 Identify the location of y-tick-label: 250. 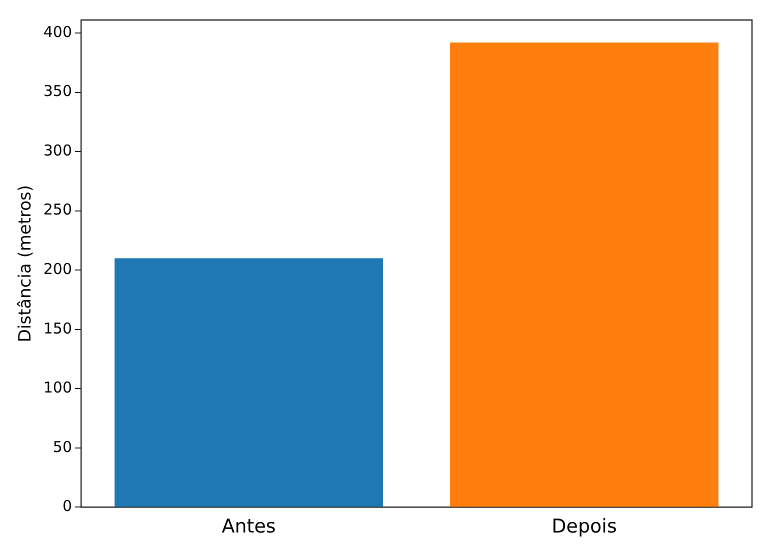
(57, 209).